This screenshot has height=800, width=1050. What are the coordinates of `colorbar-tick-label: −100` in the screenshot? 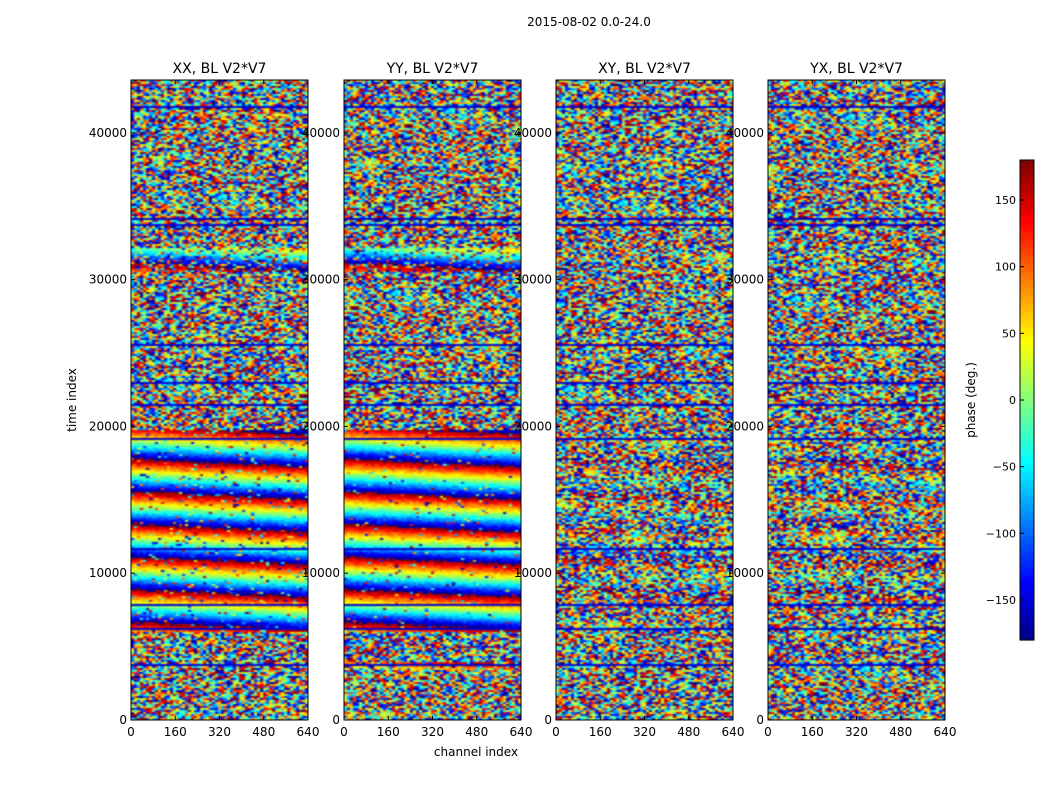 It's located at (1001, 533).